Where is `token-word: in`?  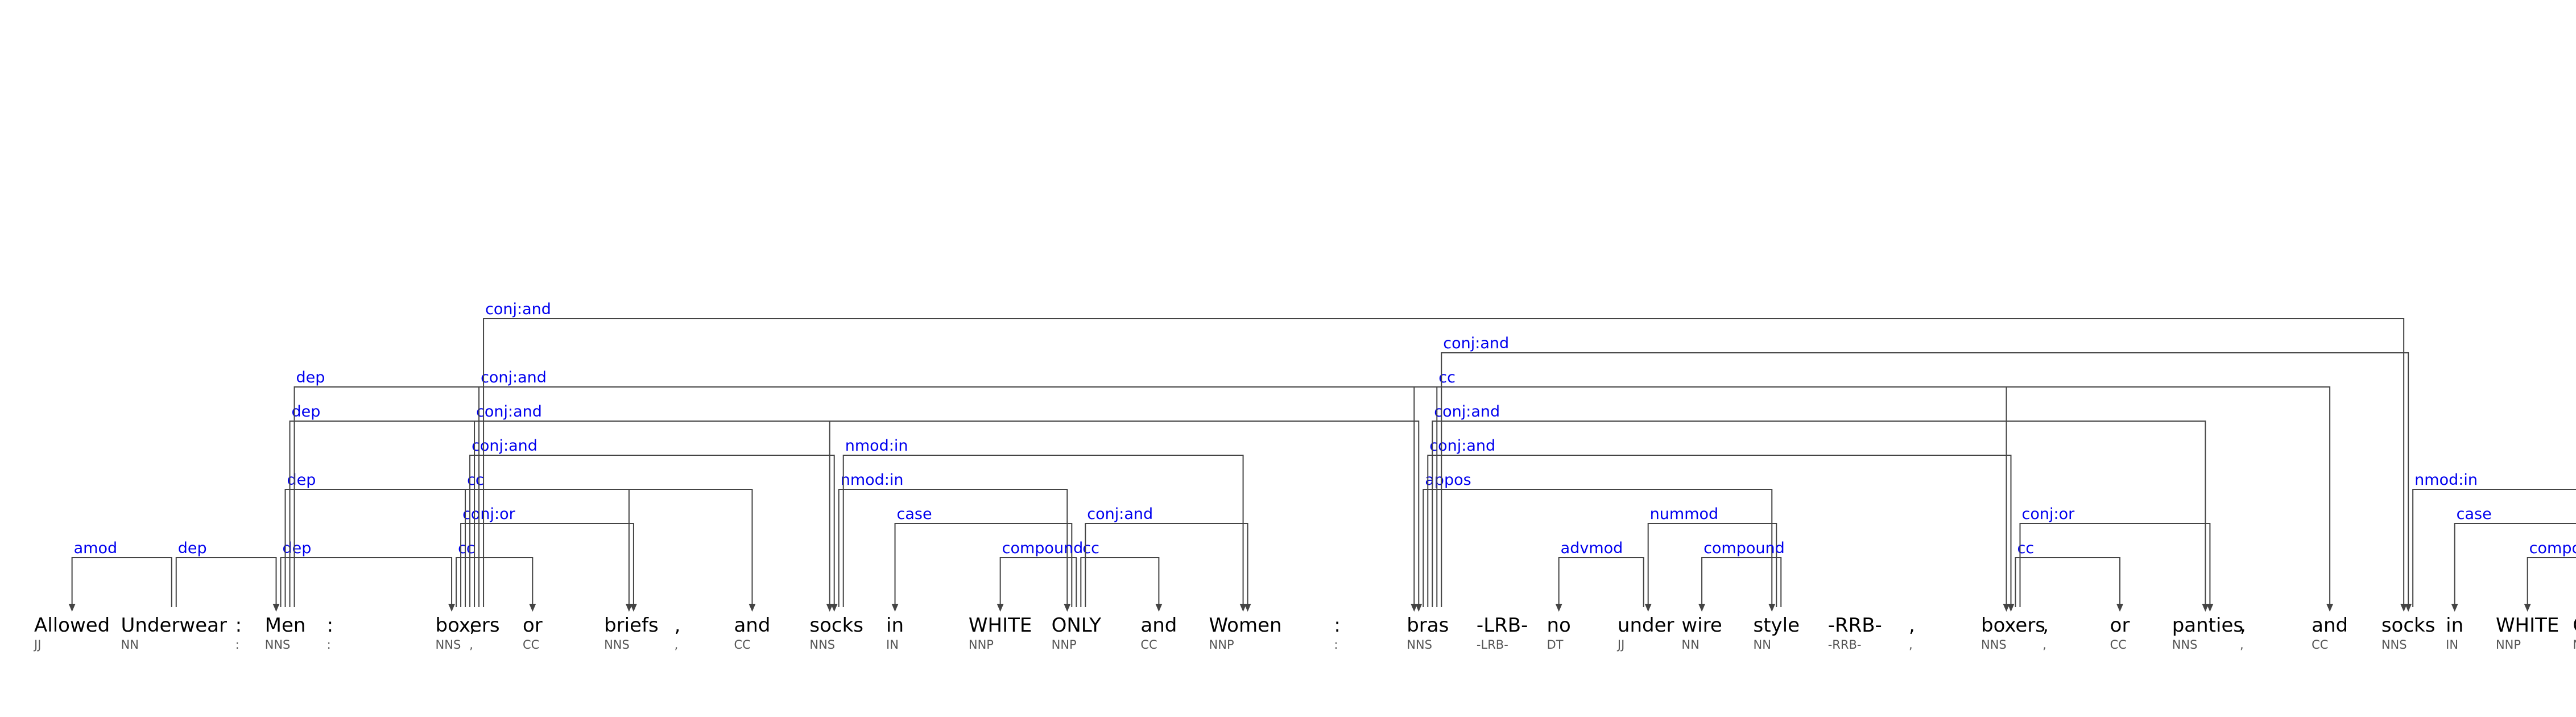
token-word: in is located at coordinates (2454, 625).